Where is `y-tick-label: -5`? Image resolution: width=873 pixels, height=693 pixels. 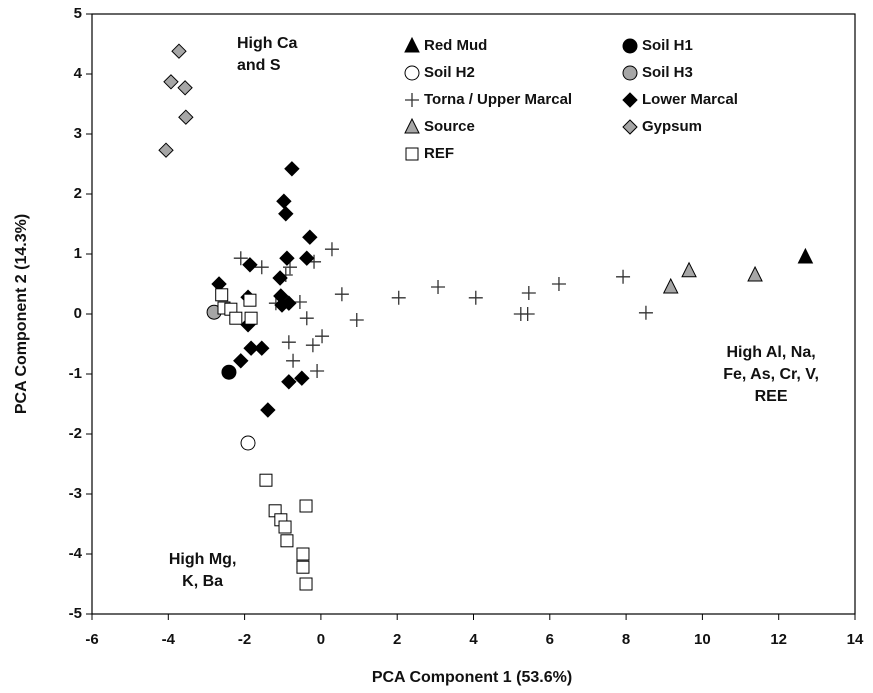 y-tick-label: -5 is located at coordinates (75, 613).